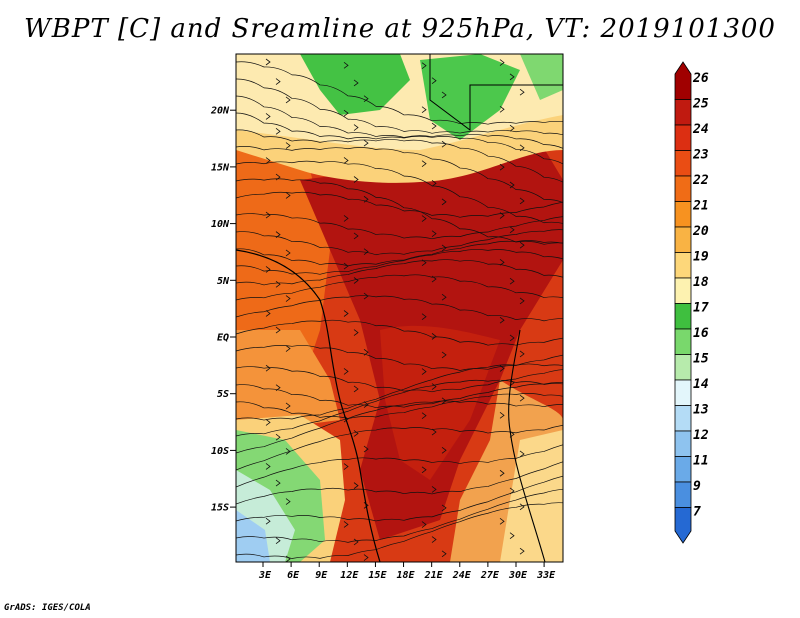 The height and width of the screenshot is (618, 800). Describe the element at coordinates (288, 380) in the screenshot. I see `field-west-light-orange` at that location.